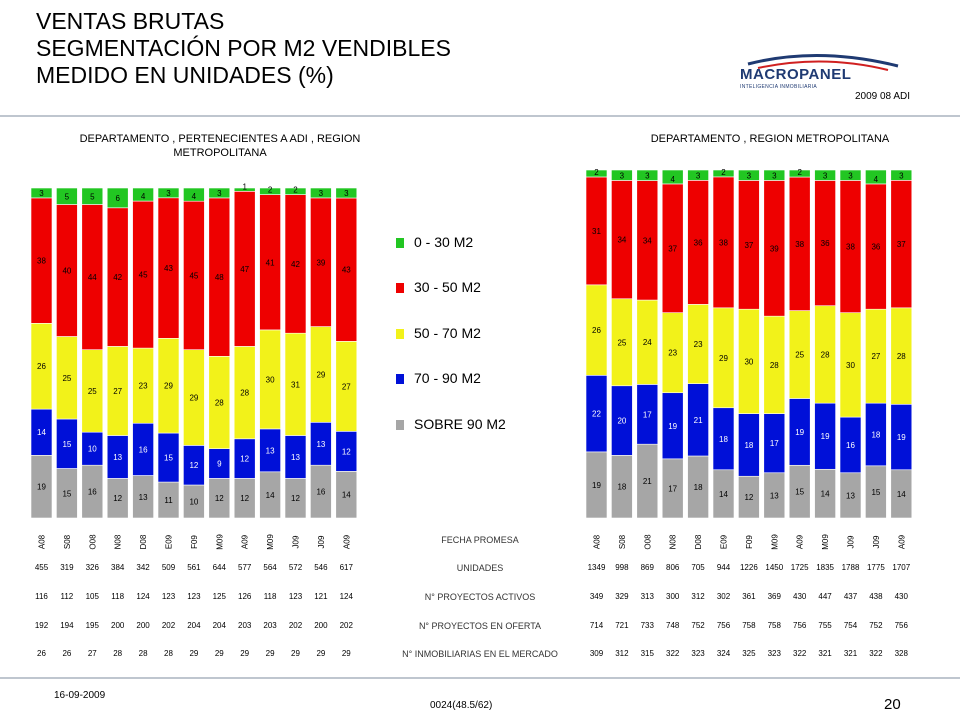 The width and height of the screenshot is (960, 720). What do you see at coordinates (321, 541) in the screenshot?
I see `left-category-11: J09` at bounding box center [321, 541].